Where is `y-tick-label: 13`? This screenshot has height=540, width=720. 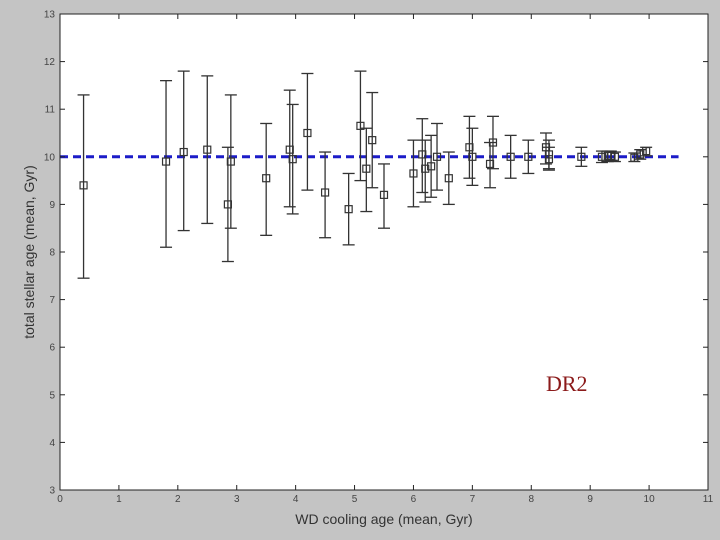 y-tick-label: 13 is located at coordinates (50, 15).